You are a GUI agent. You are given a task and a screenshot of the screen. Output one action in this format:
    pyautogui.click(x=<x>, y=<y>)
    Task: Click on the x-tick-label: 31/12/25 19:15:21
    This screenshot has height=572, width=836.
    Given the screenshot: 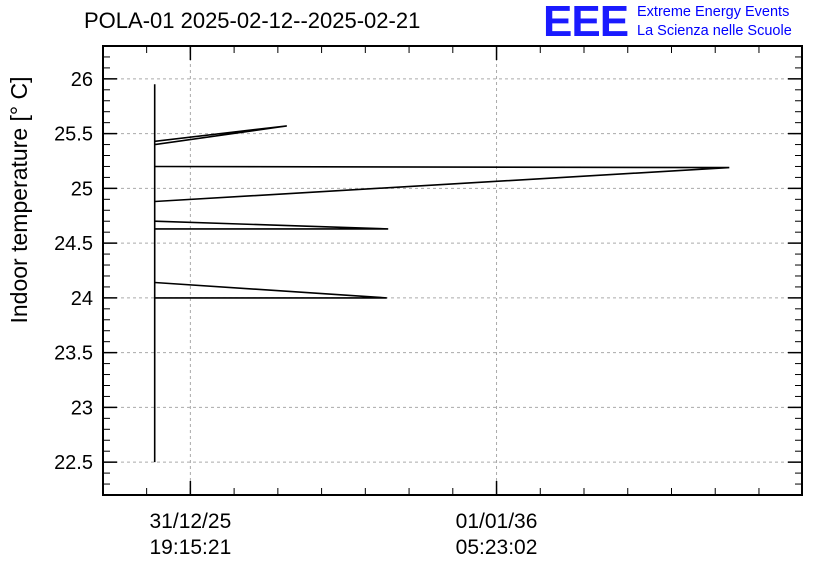 What is the action you would take?
    pyautogui.click(x=190, y=535)
    